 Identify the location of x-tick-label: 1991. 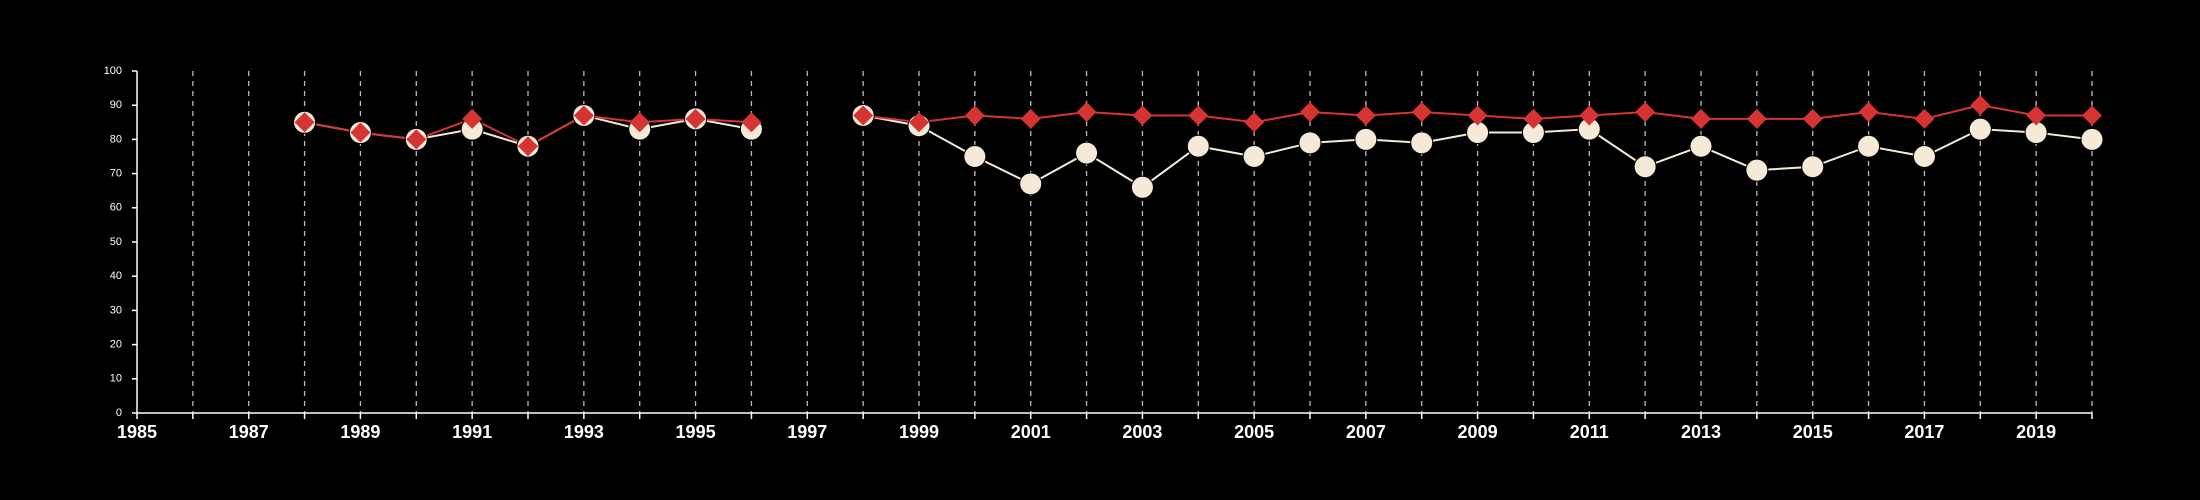
(472, 432).